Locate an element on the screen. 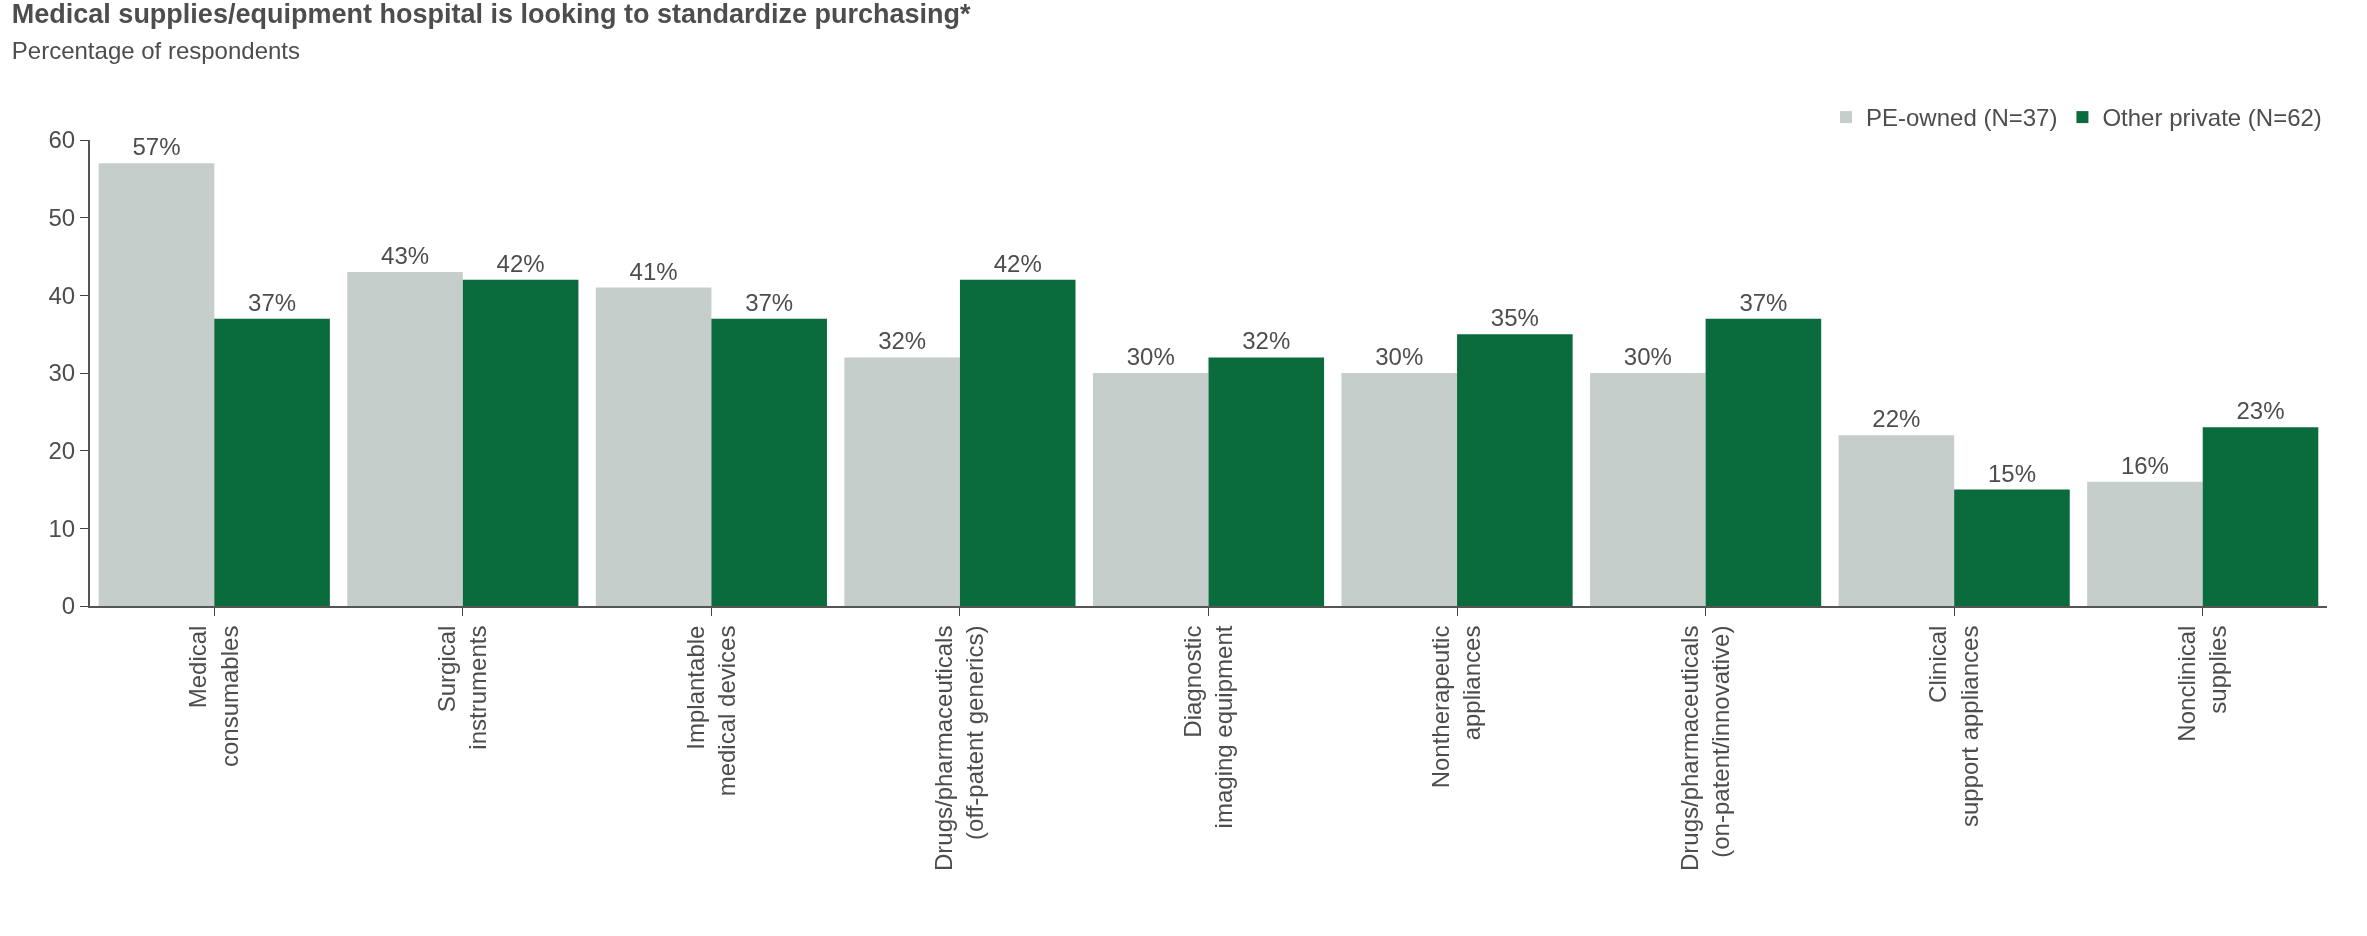 This screenshot has width=2367, height=936. x-tick-label: Drugs/pharmaceuticals (off-patent generics) is located at coordinates (959, 748).